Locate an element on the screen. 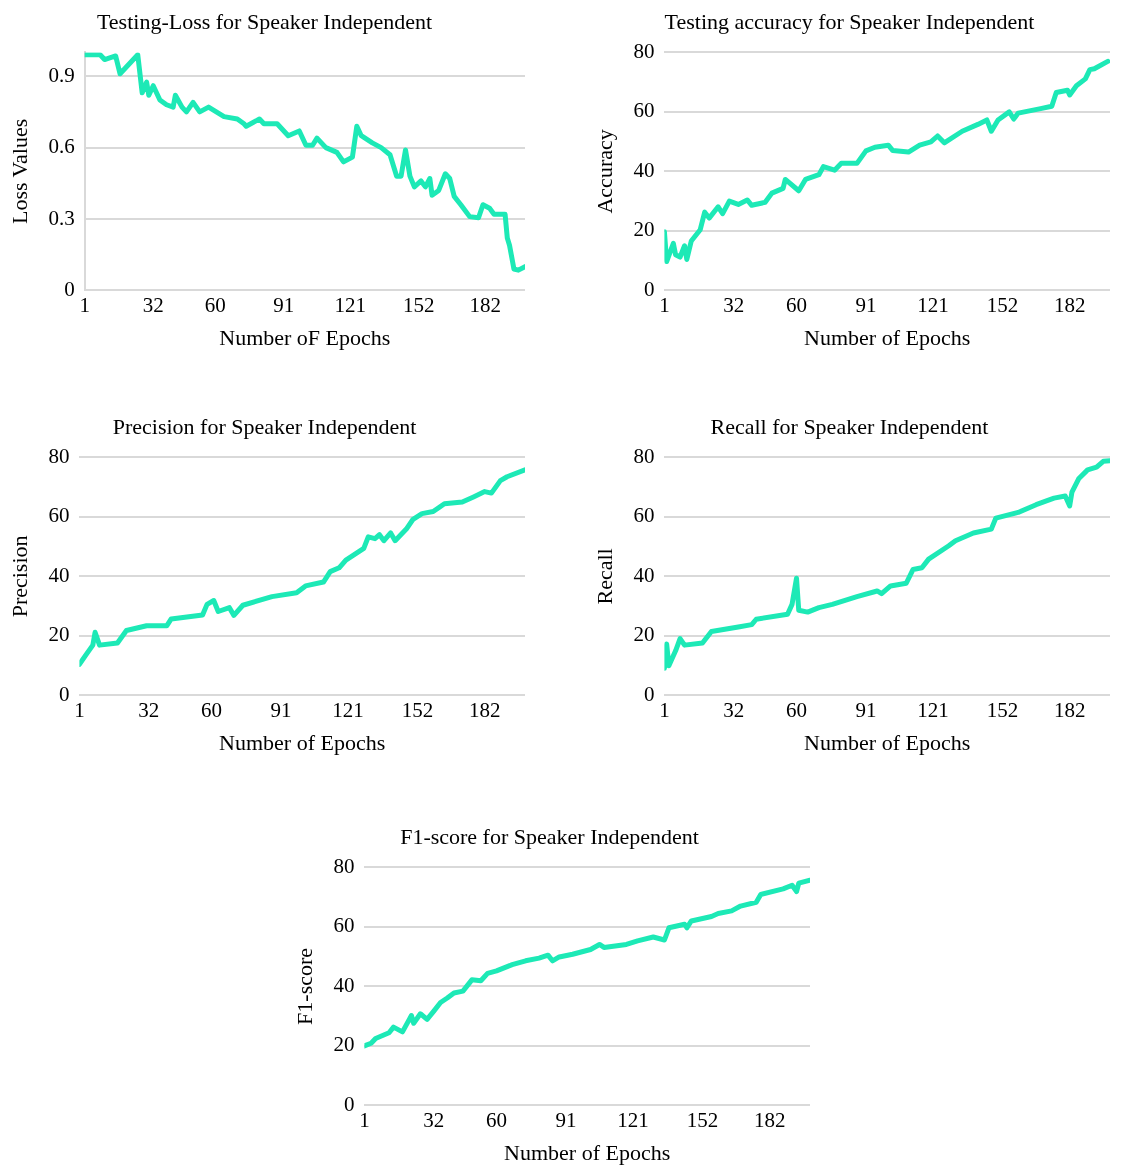 The width and height of the screenshot is (1124, 1176). y-tick-label: 0.6 is located at coordinates (61, 146).